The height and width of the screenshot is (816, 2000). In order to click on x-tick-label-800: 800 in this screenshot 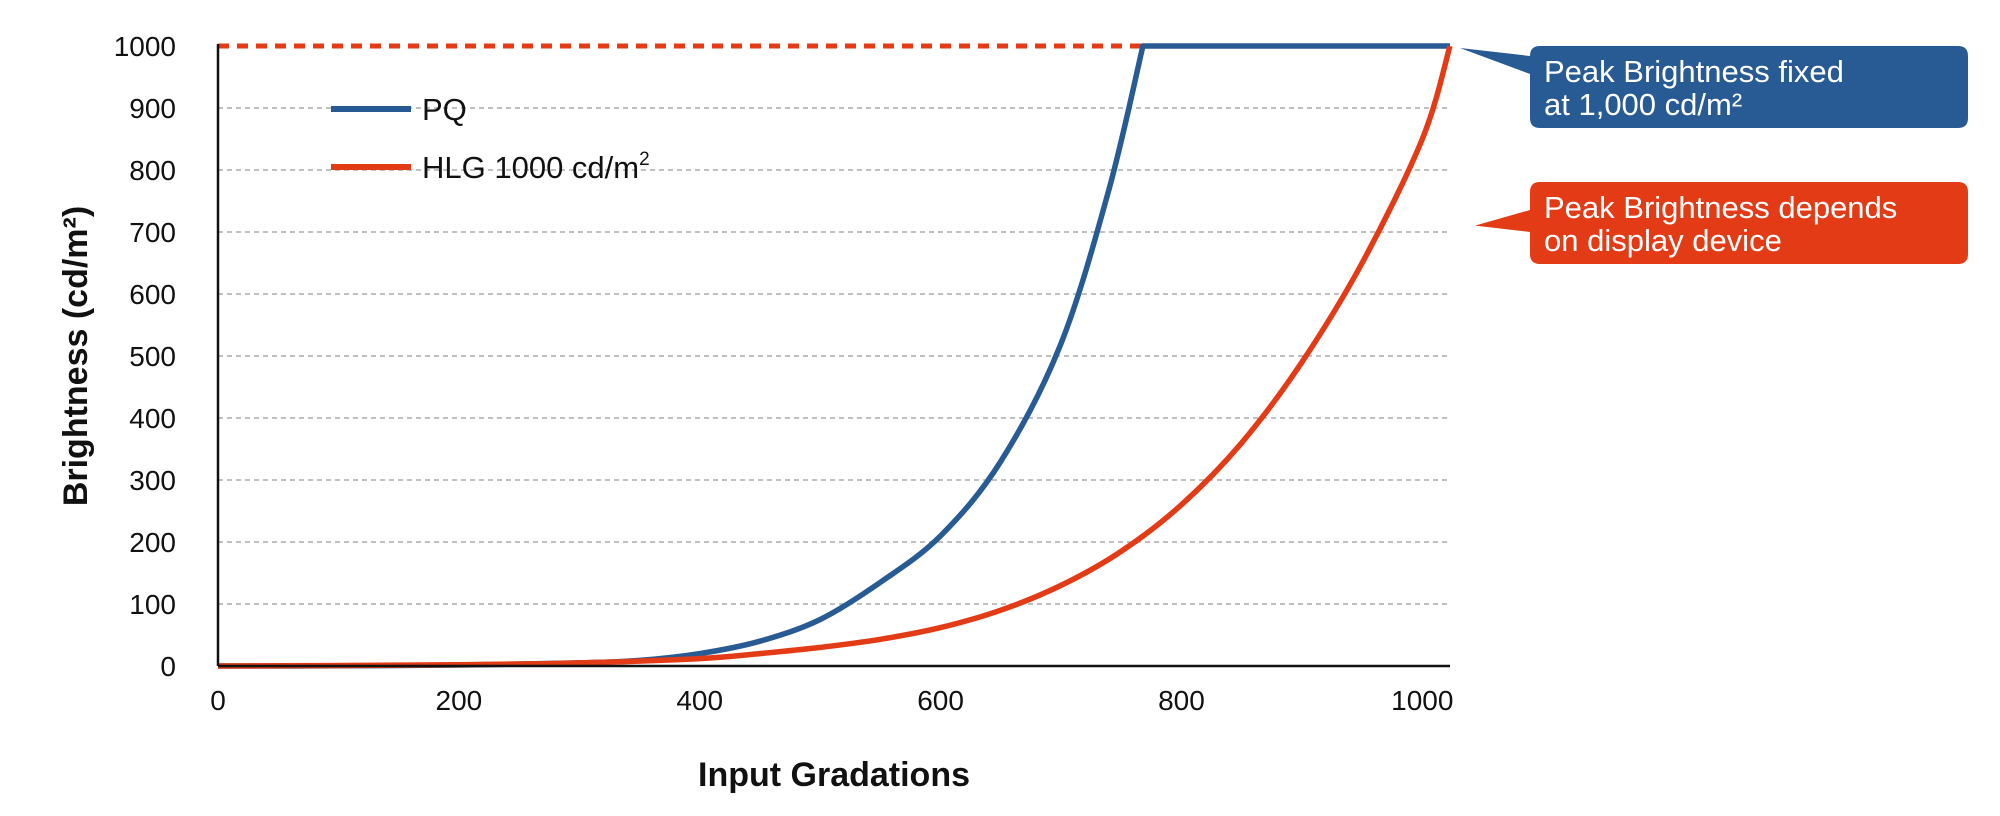, I will do `click(1181, 700)`.